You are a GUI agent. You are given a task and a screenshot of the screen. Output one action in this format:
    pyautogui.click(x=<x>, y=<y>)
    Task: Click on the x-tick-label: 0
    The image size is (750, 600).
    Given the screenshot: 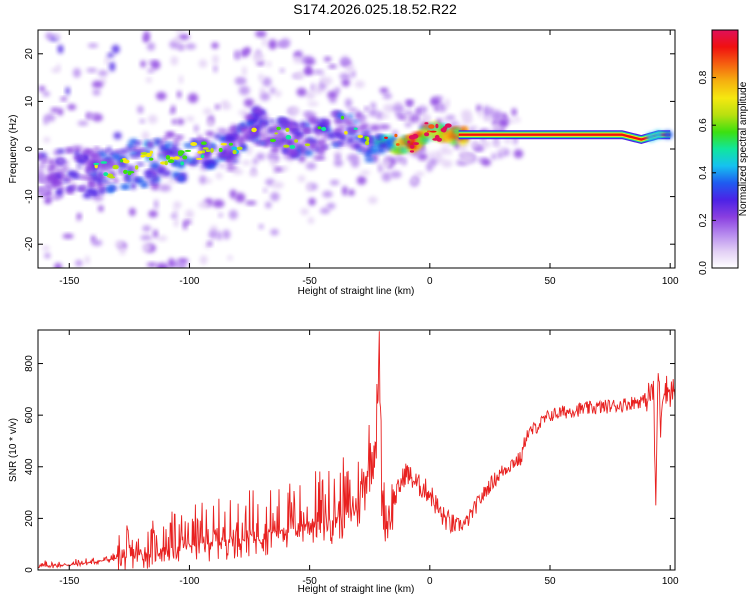 What is the action you would take?
    pyautogui.click(x=430, y=281)
    